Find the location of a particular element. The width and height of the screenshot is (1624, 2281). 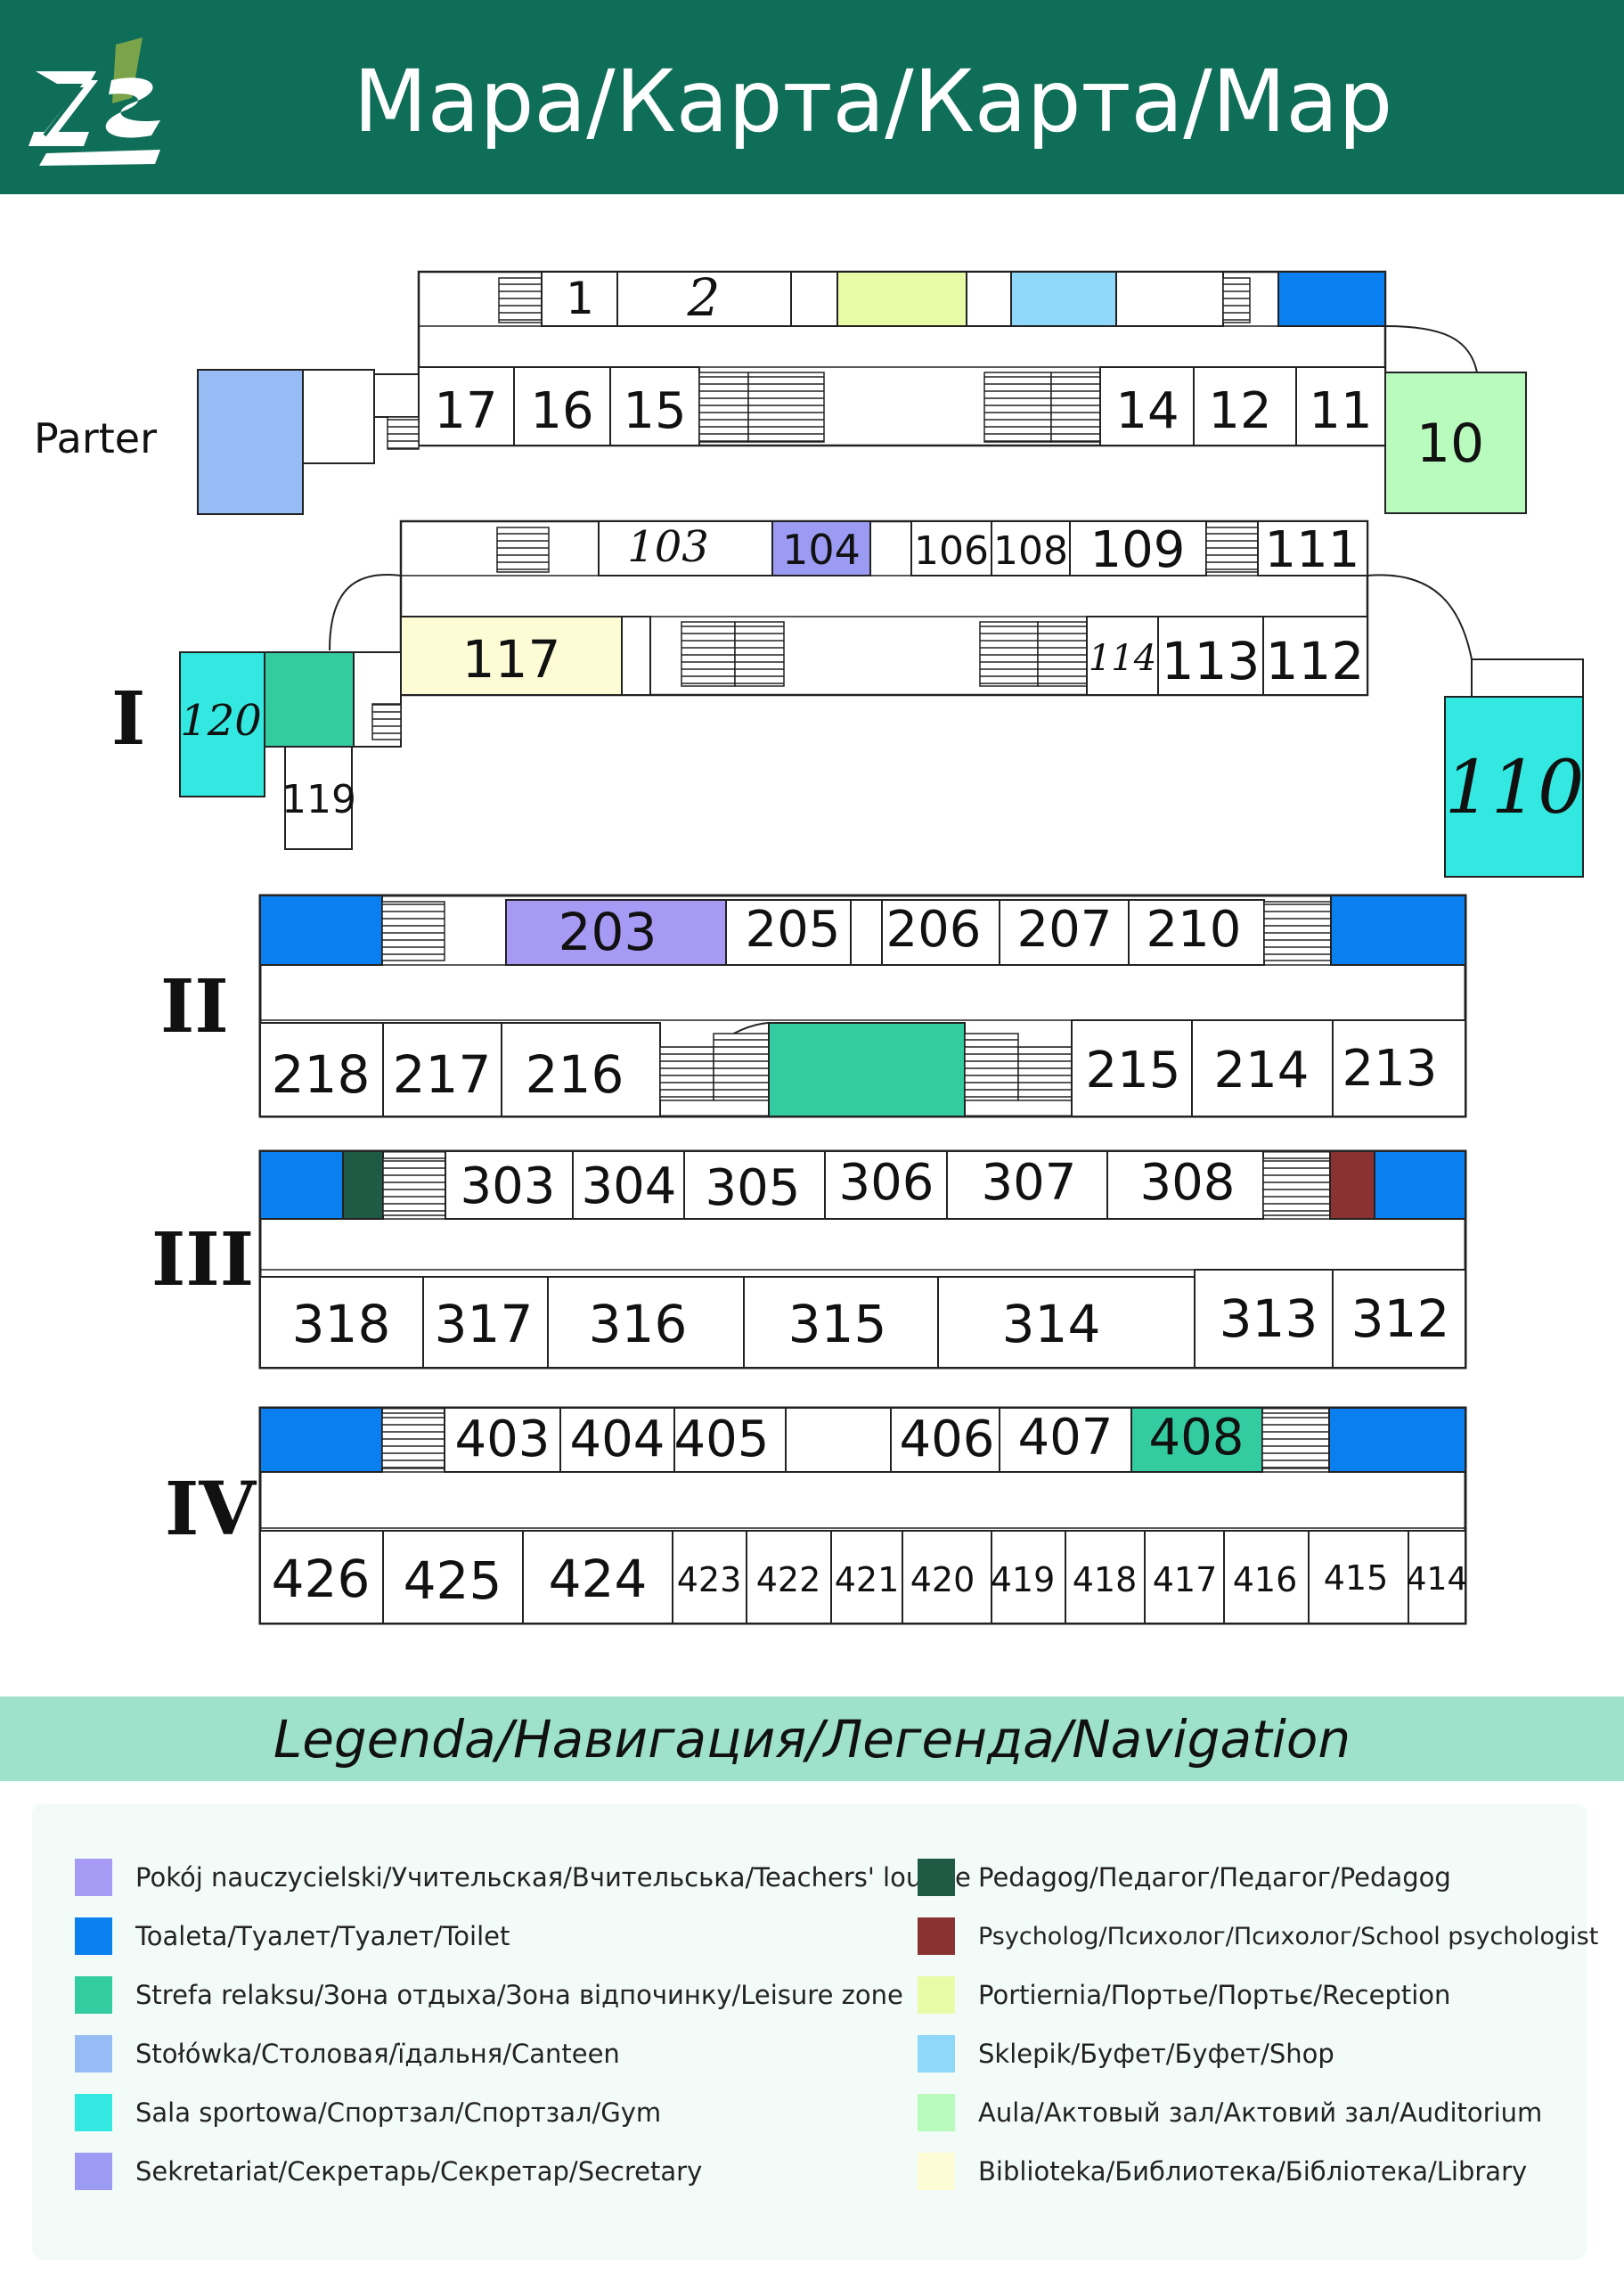

svg-text: 210 is located at coordinates (1194, 930).